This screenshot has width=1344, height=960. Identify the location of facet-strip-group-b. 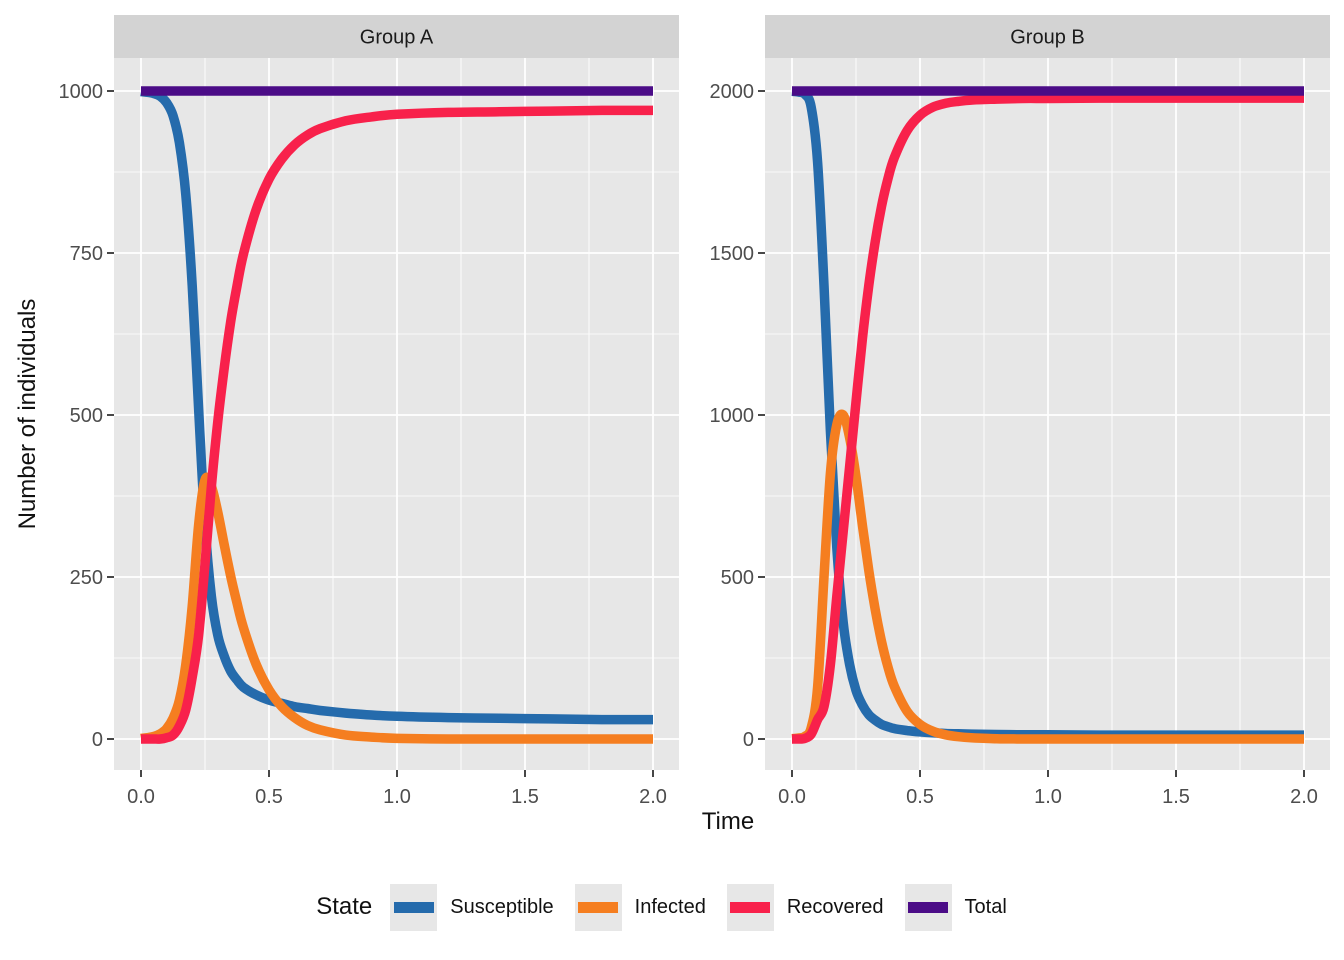
(1047, 36).